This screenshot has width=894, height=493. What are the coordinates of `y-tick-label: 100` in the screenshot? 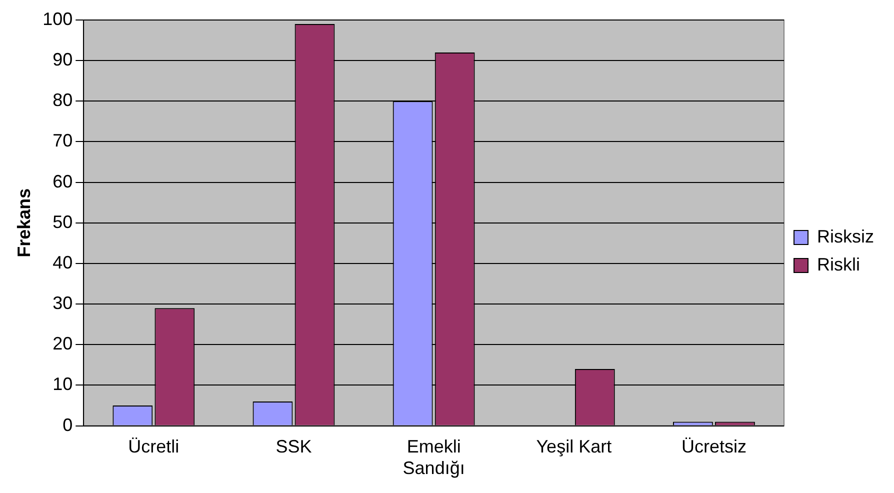 It's located at (57, 18).